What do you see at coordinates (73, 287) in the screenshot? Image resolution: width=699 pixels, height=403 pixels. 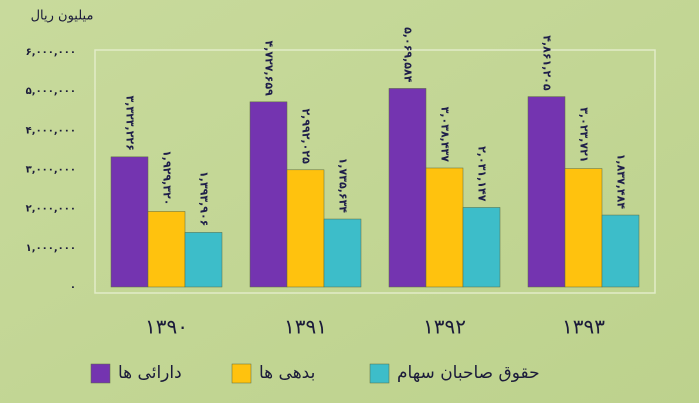 I see `y-tick-label: ۰` at bounding box center [73, 287].